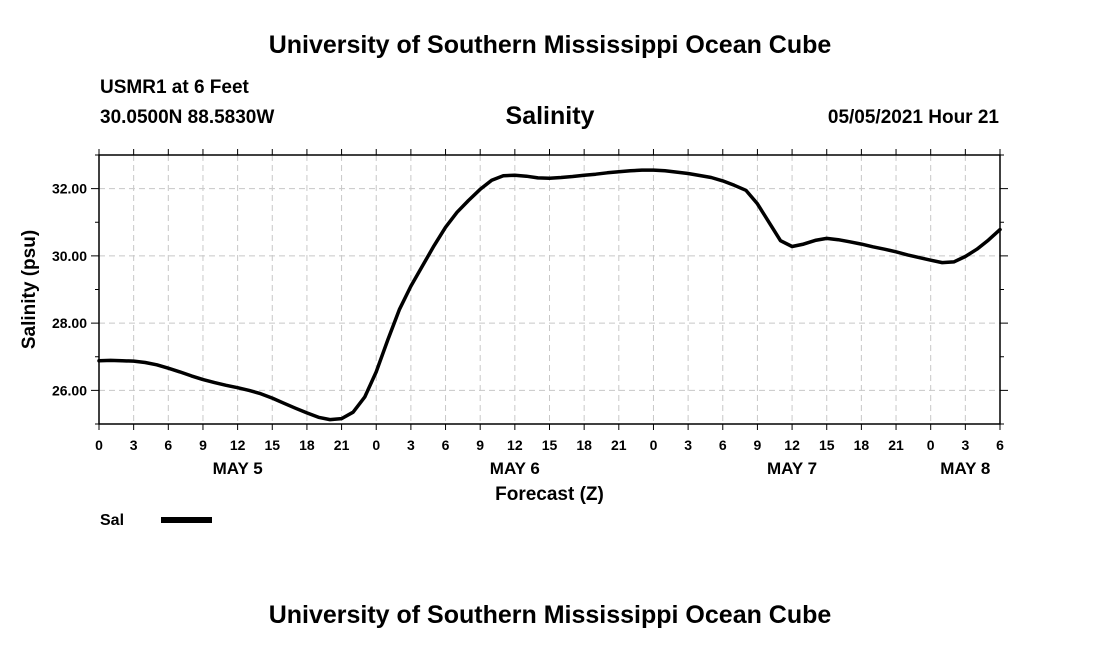  I want to click on day-label: MAY 8, so click(965, 468).